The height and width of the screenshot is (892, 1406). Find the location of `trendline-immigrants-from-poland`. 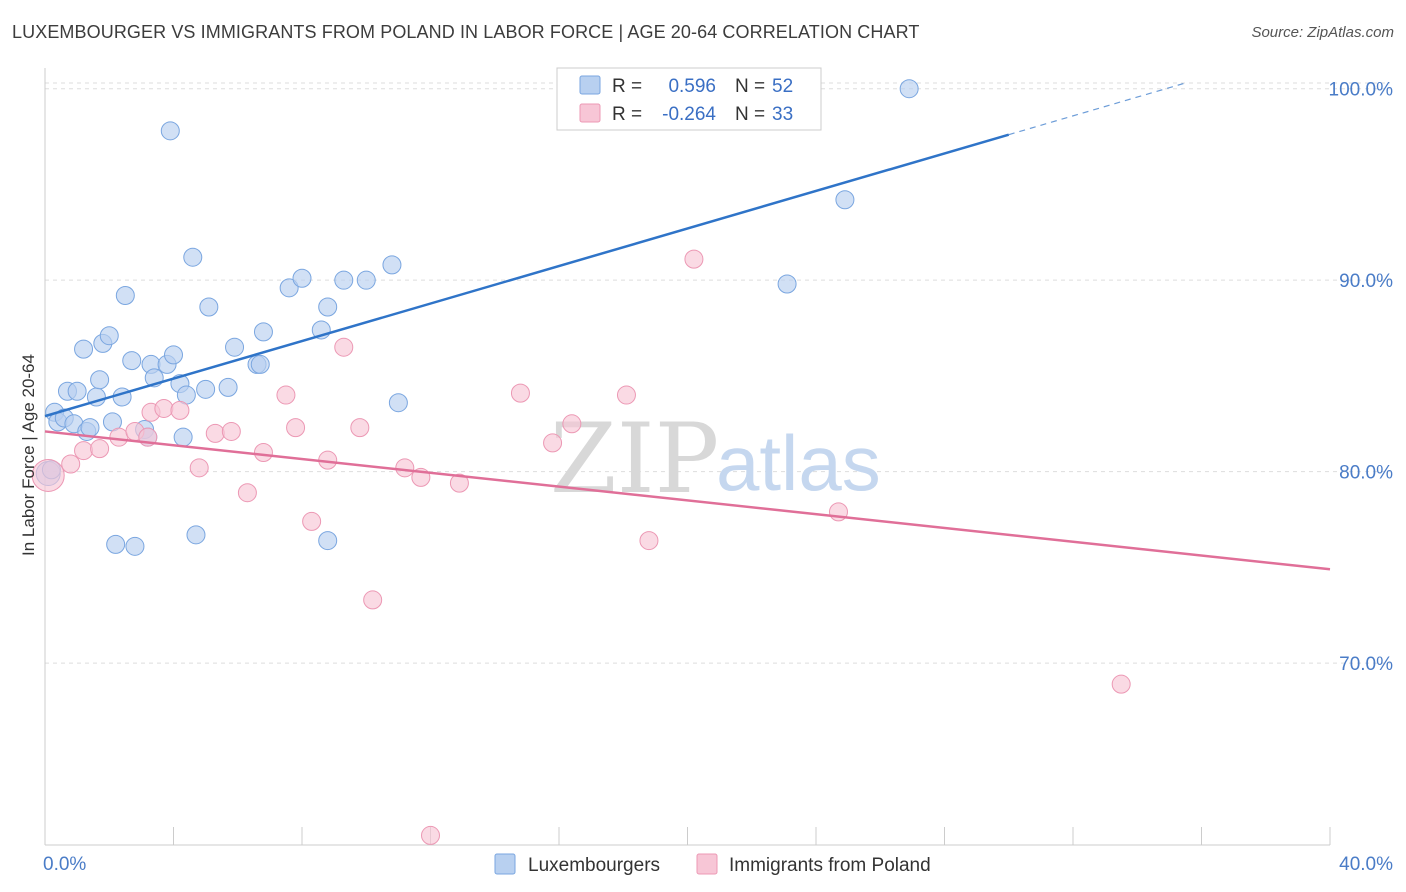

trendline-immigrants-from-poland is located at coordinates (687, 500).